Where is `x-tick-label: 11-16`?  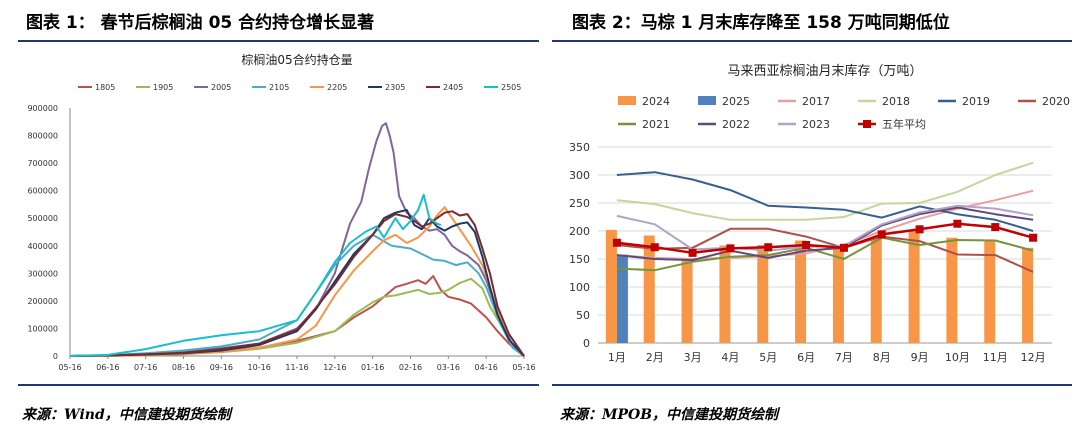 x-tick-label: 11-16 is located at coordinates (296, 367).